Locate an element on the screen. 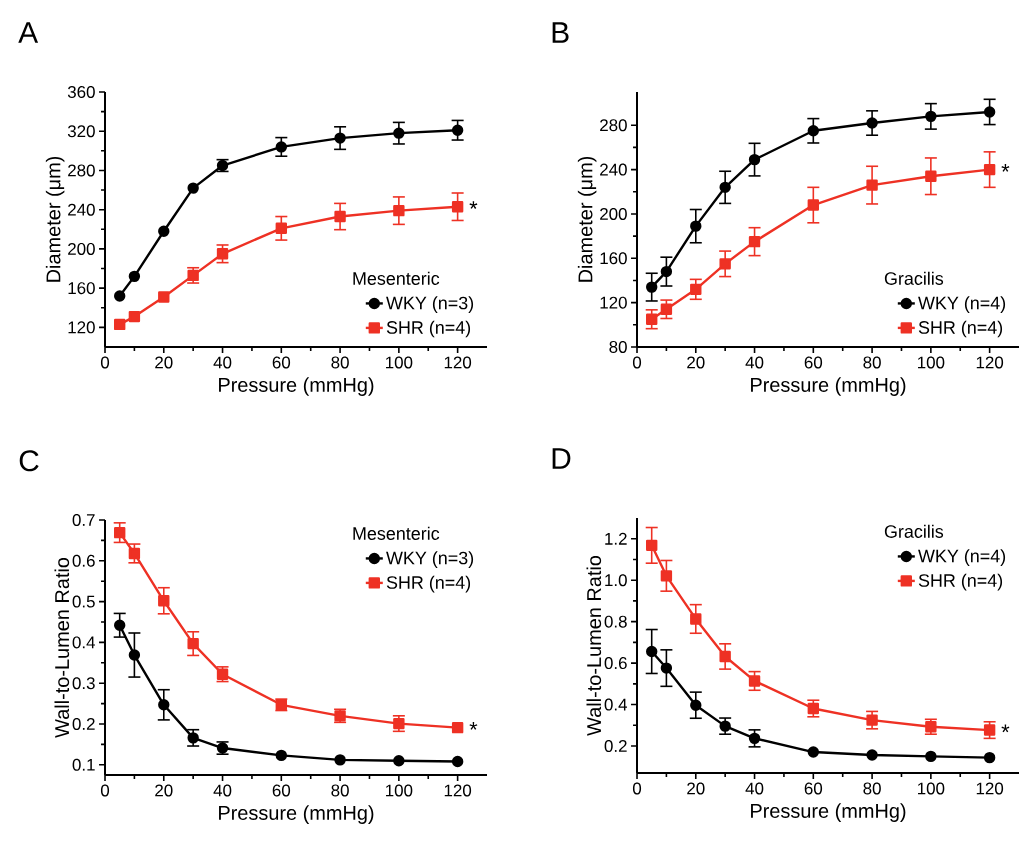  y-tick-label: 0.8 is located at coordinates (615, 621).